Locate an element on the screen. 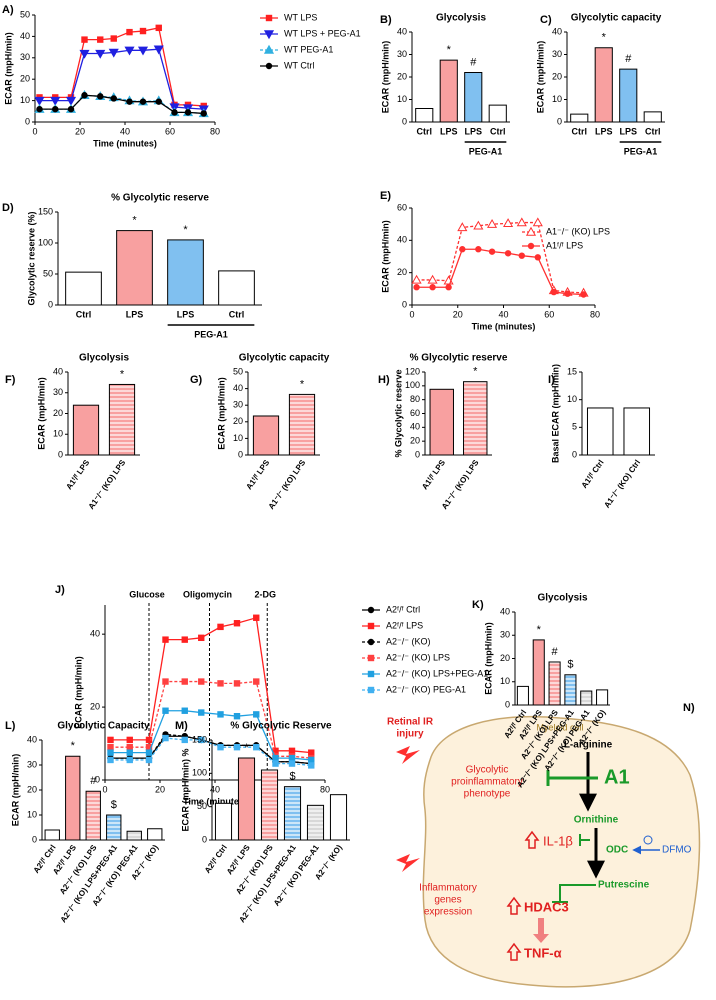  x-tick-label: 0 is located at coordinates (104, 789).